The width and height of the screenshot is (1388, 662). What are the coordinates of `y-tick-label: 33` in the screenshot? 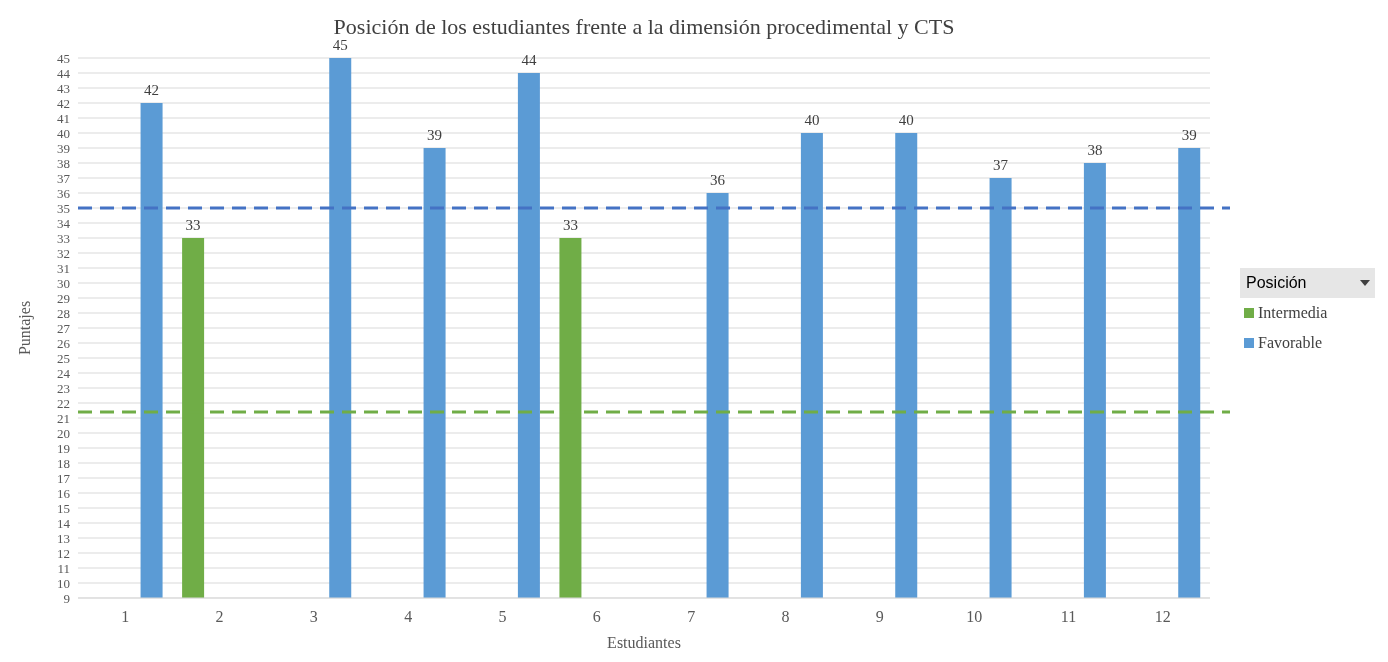 It's located at (63, 238).